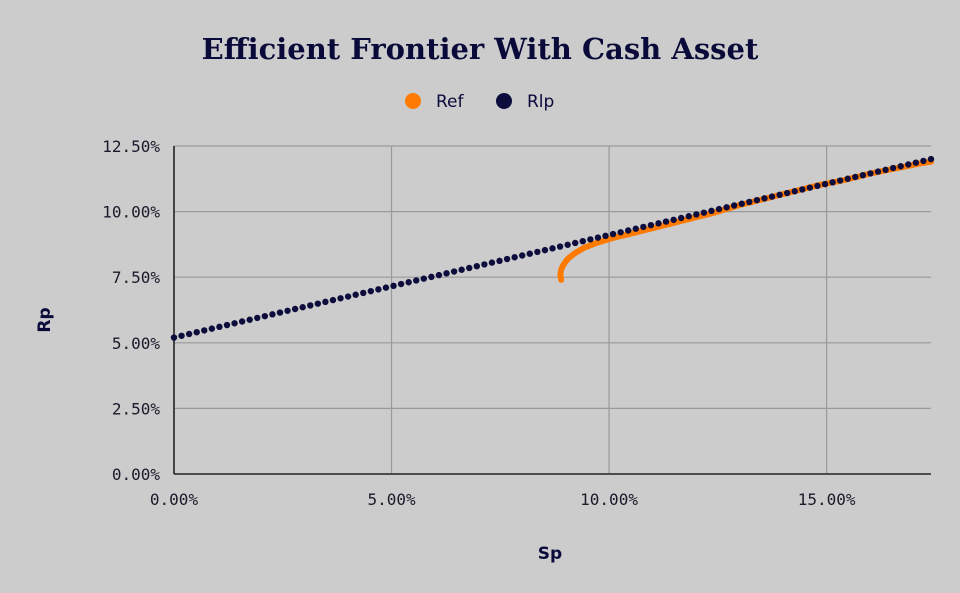  What do you see at coordinates (136, 277) in the screenshot?
I see `y-tick-label: 7.50%` at bounding box center [136, 277].